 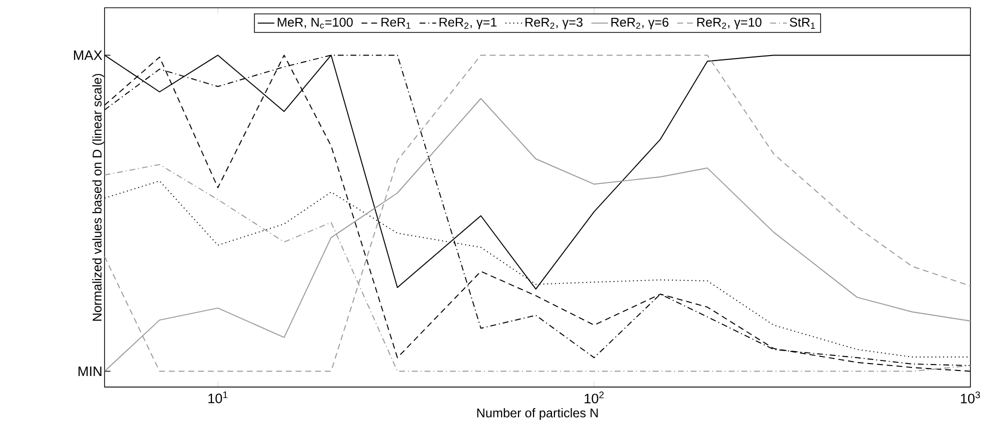 I want to click on legend-label: ReR$_{2}$, γ=6, so click(x=639, y=24).